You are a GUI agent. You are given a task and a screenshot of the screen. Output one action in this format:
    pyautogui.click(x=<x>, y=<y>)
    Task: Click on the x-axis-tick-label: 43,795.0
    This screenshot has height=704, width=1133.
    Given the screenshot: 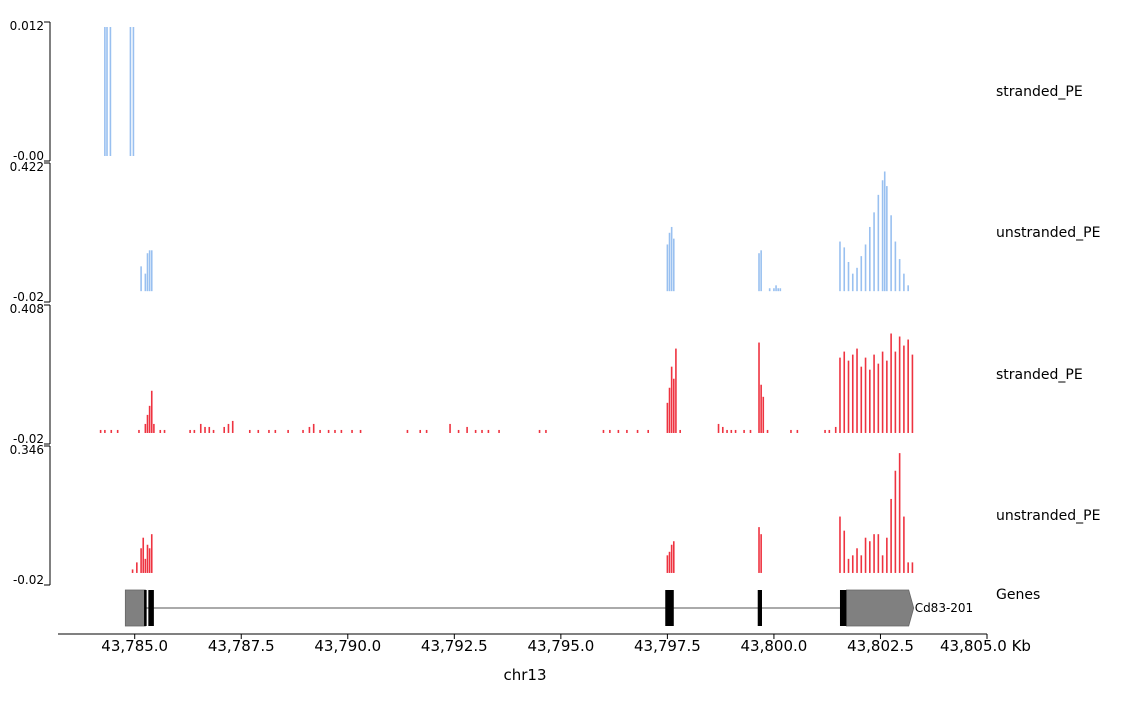 What is the action you would take?
    pyautogui.click(x=560, y=646)
    